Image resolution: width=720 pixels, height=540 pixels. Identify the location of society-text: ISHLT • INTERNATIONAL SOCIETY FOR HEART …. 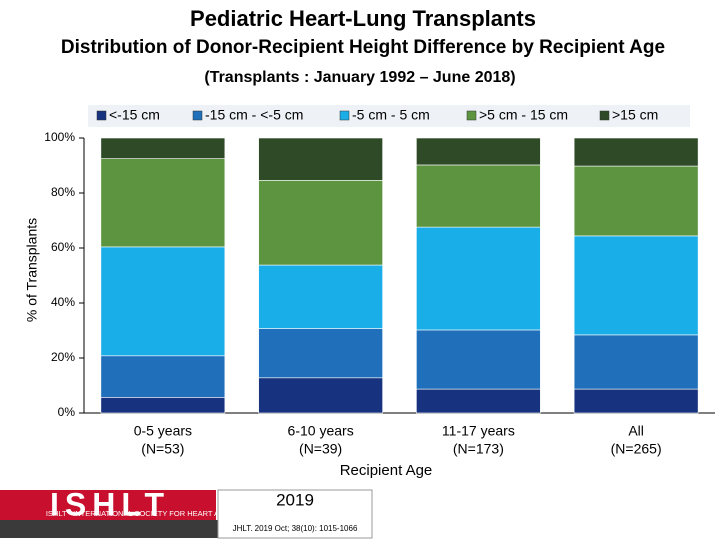
(186, 513).